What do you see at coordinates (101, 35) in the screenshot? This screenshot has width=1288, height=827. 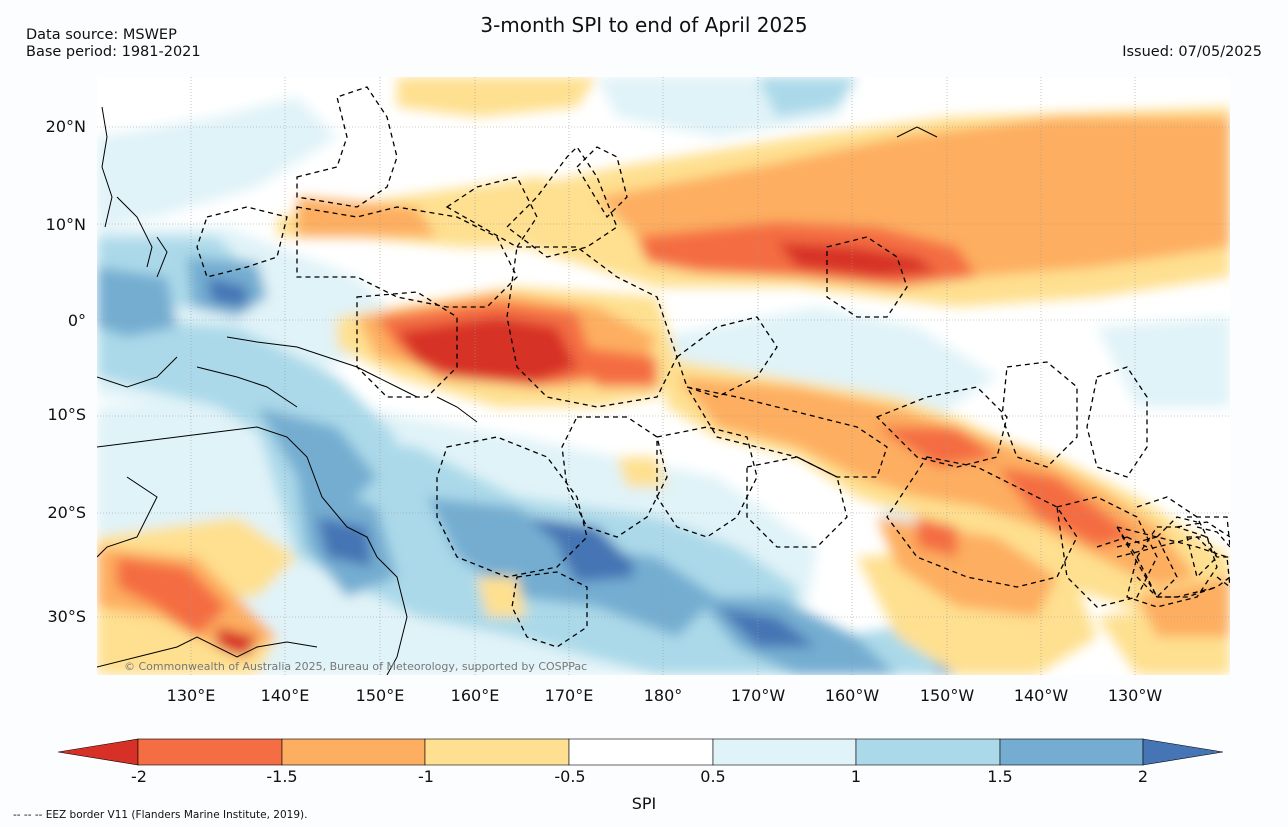 I see `data-source-label: Data source: MSWEP` at bounding box center [101, 35].